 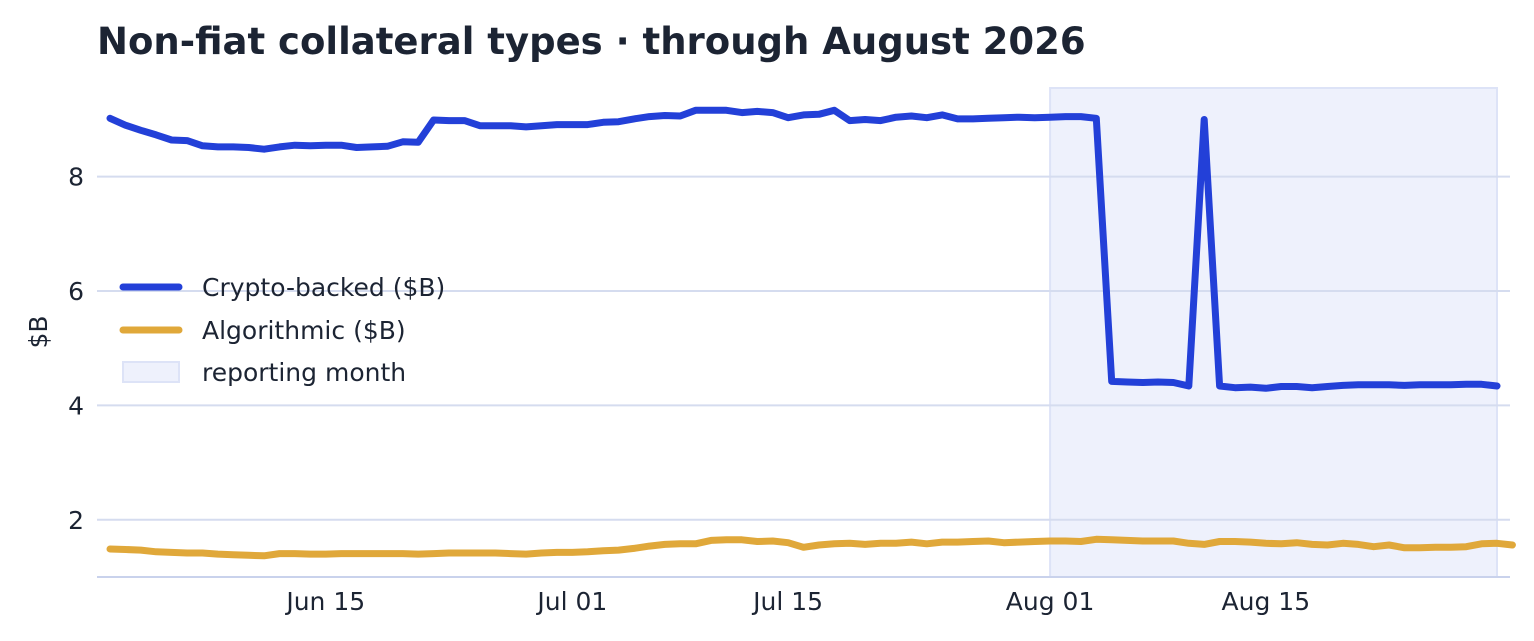 What do you see at coordinates (76, 405) in the screenshot?
I see `y-tick-label: 4` at bounding box center [76, 405].